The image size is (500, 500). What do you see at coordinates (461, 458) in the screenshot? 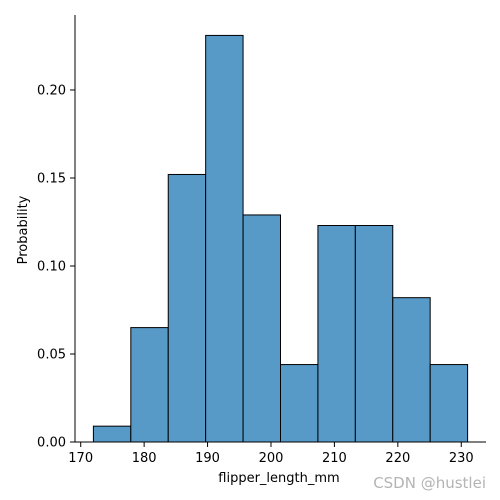
I see `x-tick-label: 230` at bounding box center [461, 458].